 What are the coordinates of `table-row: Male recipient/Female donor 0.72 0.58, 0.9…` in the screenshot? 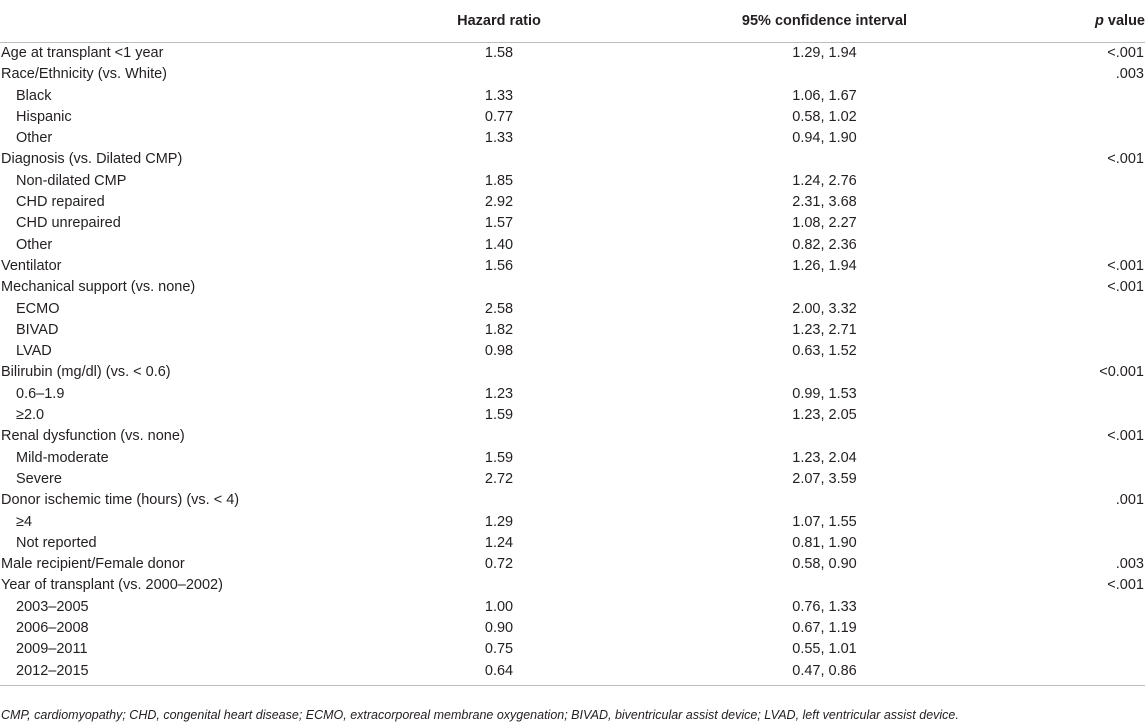 It's located at (572, 564).